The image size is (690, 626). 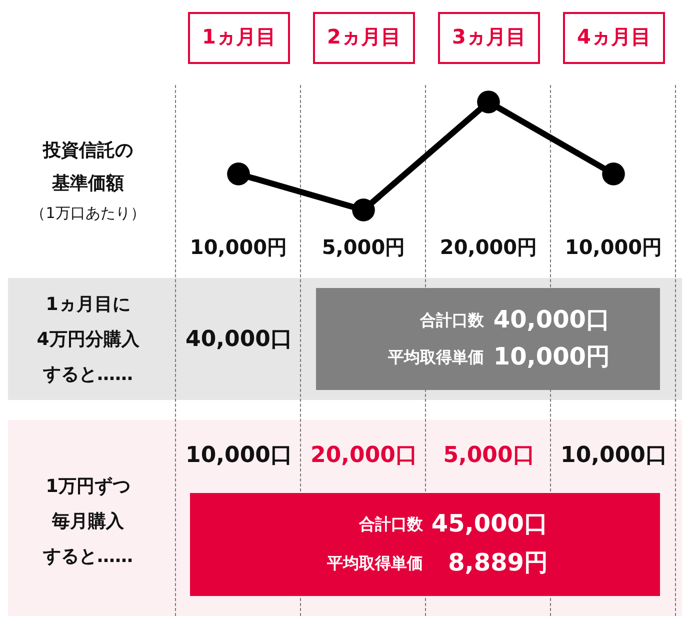 I want to click on x-tick-label: 3ヵ月目, so click(x=489, y=36).